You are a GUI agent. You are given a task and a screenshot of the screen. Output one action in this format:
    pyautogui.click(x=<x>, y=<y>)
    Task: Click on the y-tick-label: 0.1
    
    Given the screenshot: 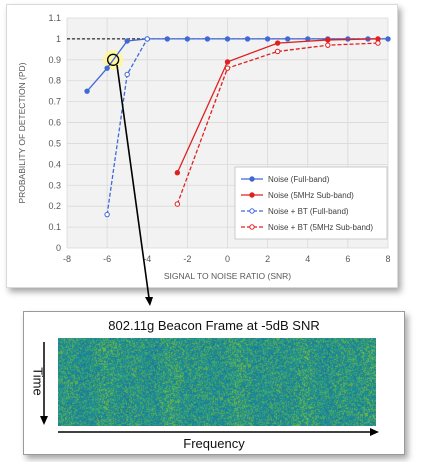 What is the action you would take?
    pyautogui.click(x=54, y=227)
    